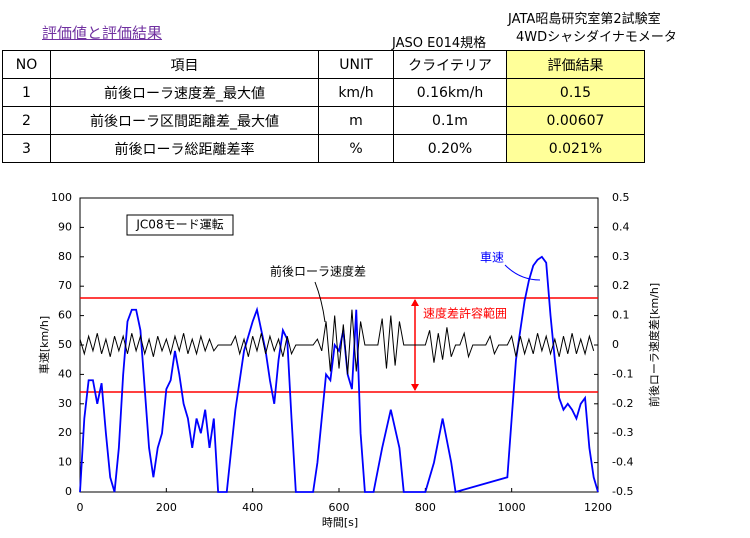 The height and width of the screenshot is (538, 750). What do you see at coordinates (621, 197) in the screenshot?
I see `y2-tick-label: 0.5` at bounding box center [621, 197].